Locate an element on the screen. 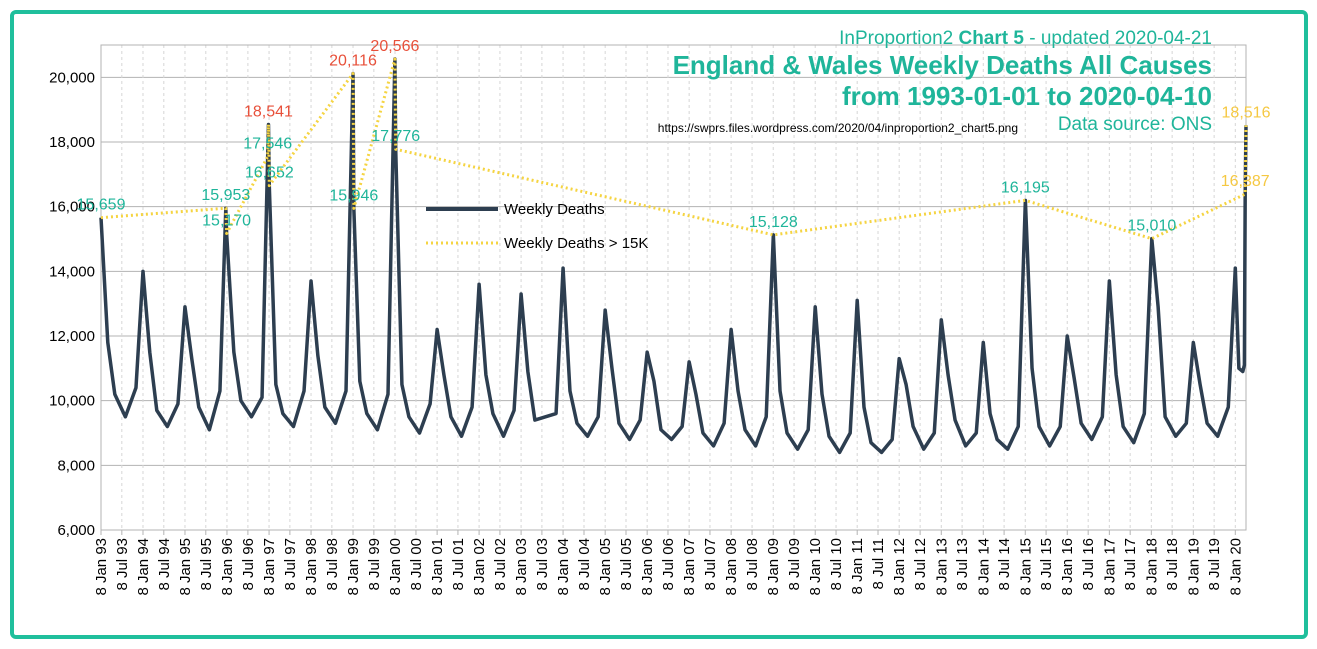  y-tick-label: 16,000 is located at coordinates (72, 207).